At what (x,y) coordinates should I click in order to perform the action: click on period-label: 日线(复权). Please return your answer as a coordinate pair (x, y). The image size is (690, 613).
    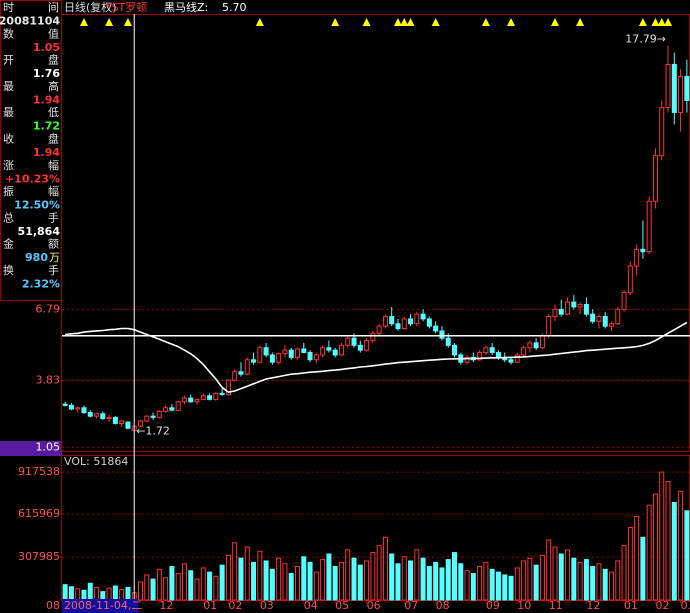
    Looking at the image, I should click on (90, 7).